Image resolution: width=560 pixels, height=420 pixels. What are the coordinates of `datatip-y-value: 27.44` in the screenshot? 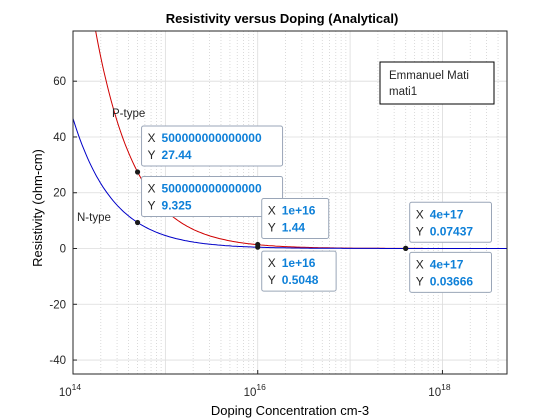 It's located at (177, 155).